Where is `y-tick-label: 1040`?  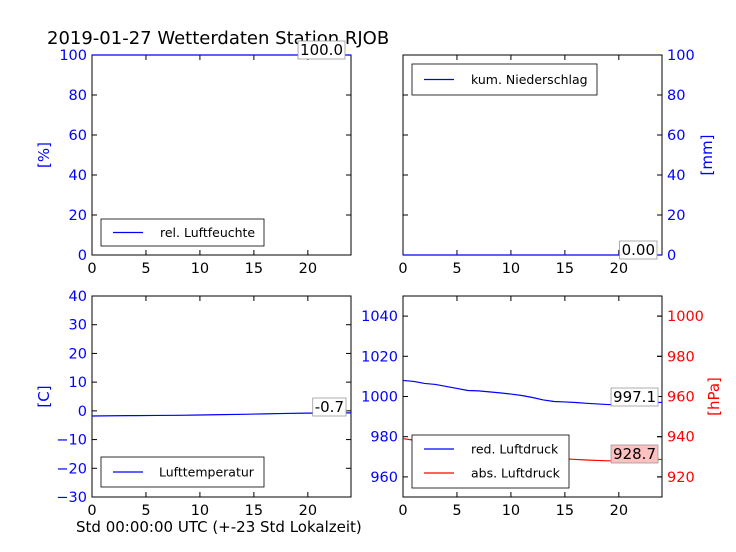 y-tick-label: 1040 is located at coordinates (379, 317).